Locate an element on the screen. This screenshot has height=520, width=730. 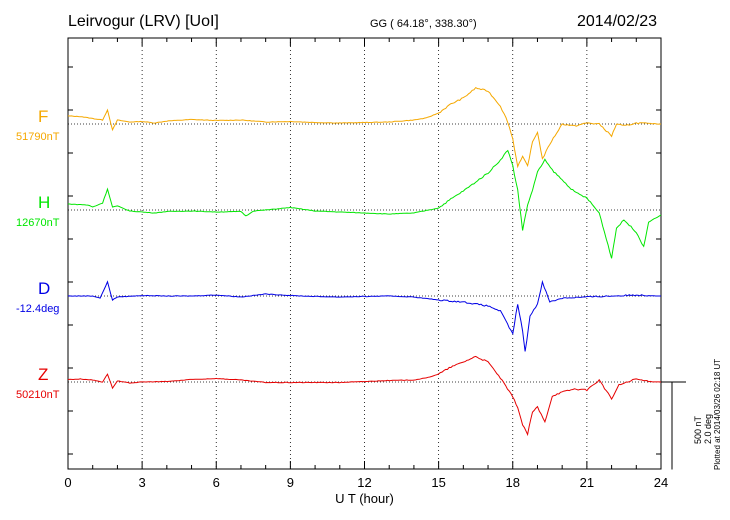
series-name-h: H is located at coordinates (44, 202).